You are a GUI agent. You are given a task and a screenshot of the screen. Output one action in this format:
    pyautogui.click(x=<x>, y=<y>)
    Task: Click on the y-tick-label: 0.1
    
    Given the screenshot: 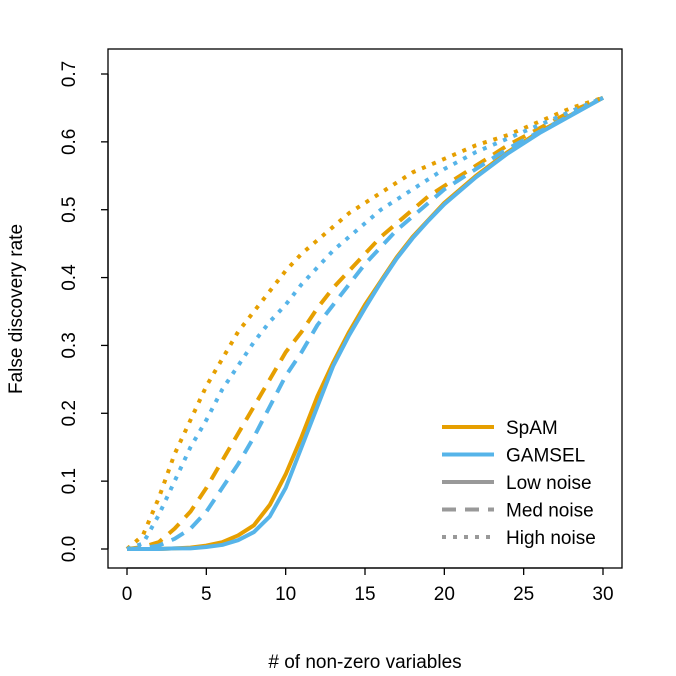 What is the action you would take?
    pyautogui.click(x=69, y=481)
    